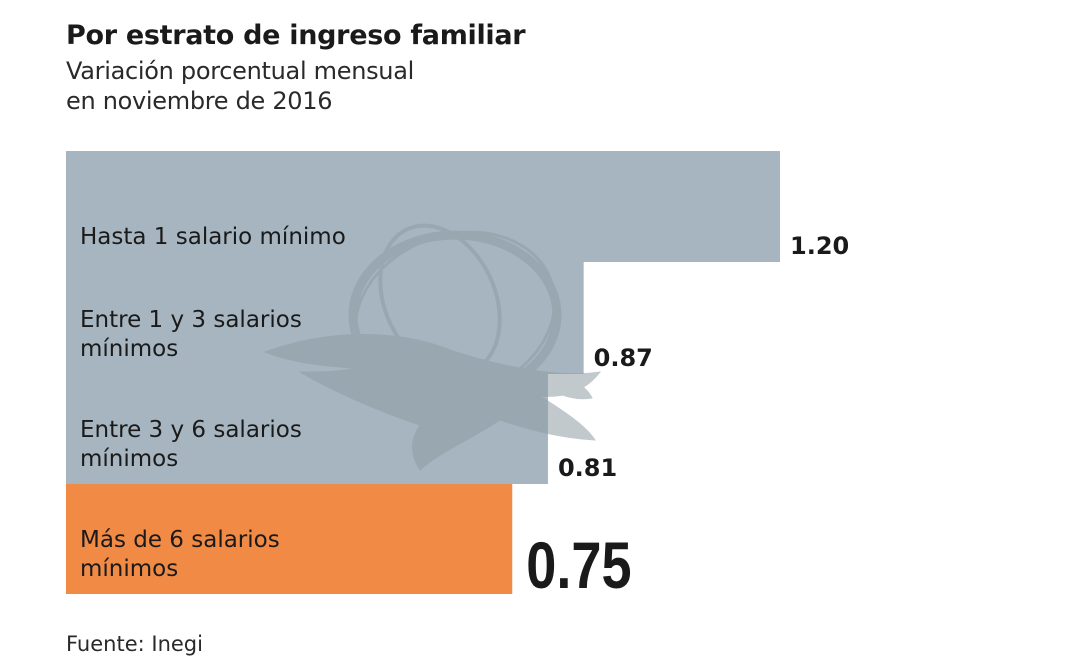 Image resolution: width=1081 pixels, height=666 pixels. I want to click on value-label-3: 0.81, so click(587, 468).